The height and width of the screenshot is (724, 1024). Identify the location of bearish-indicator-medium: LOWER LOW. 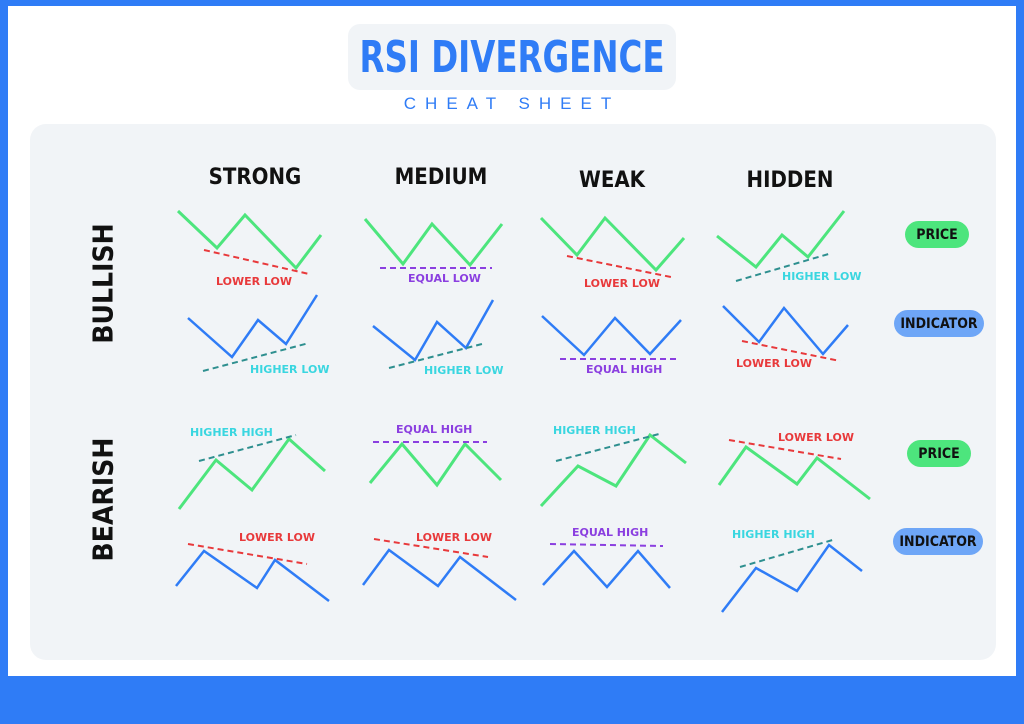
(439, 566).